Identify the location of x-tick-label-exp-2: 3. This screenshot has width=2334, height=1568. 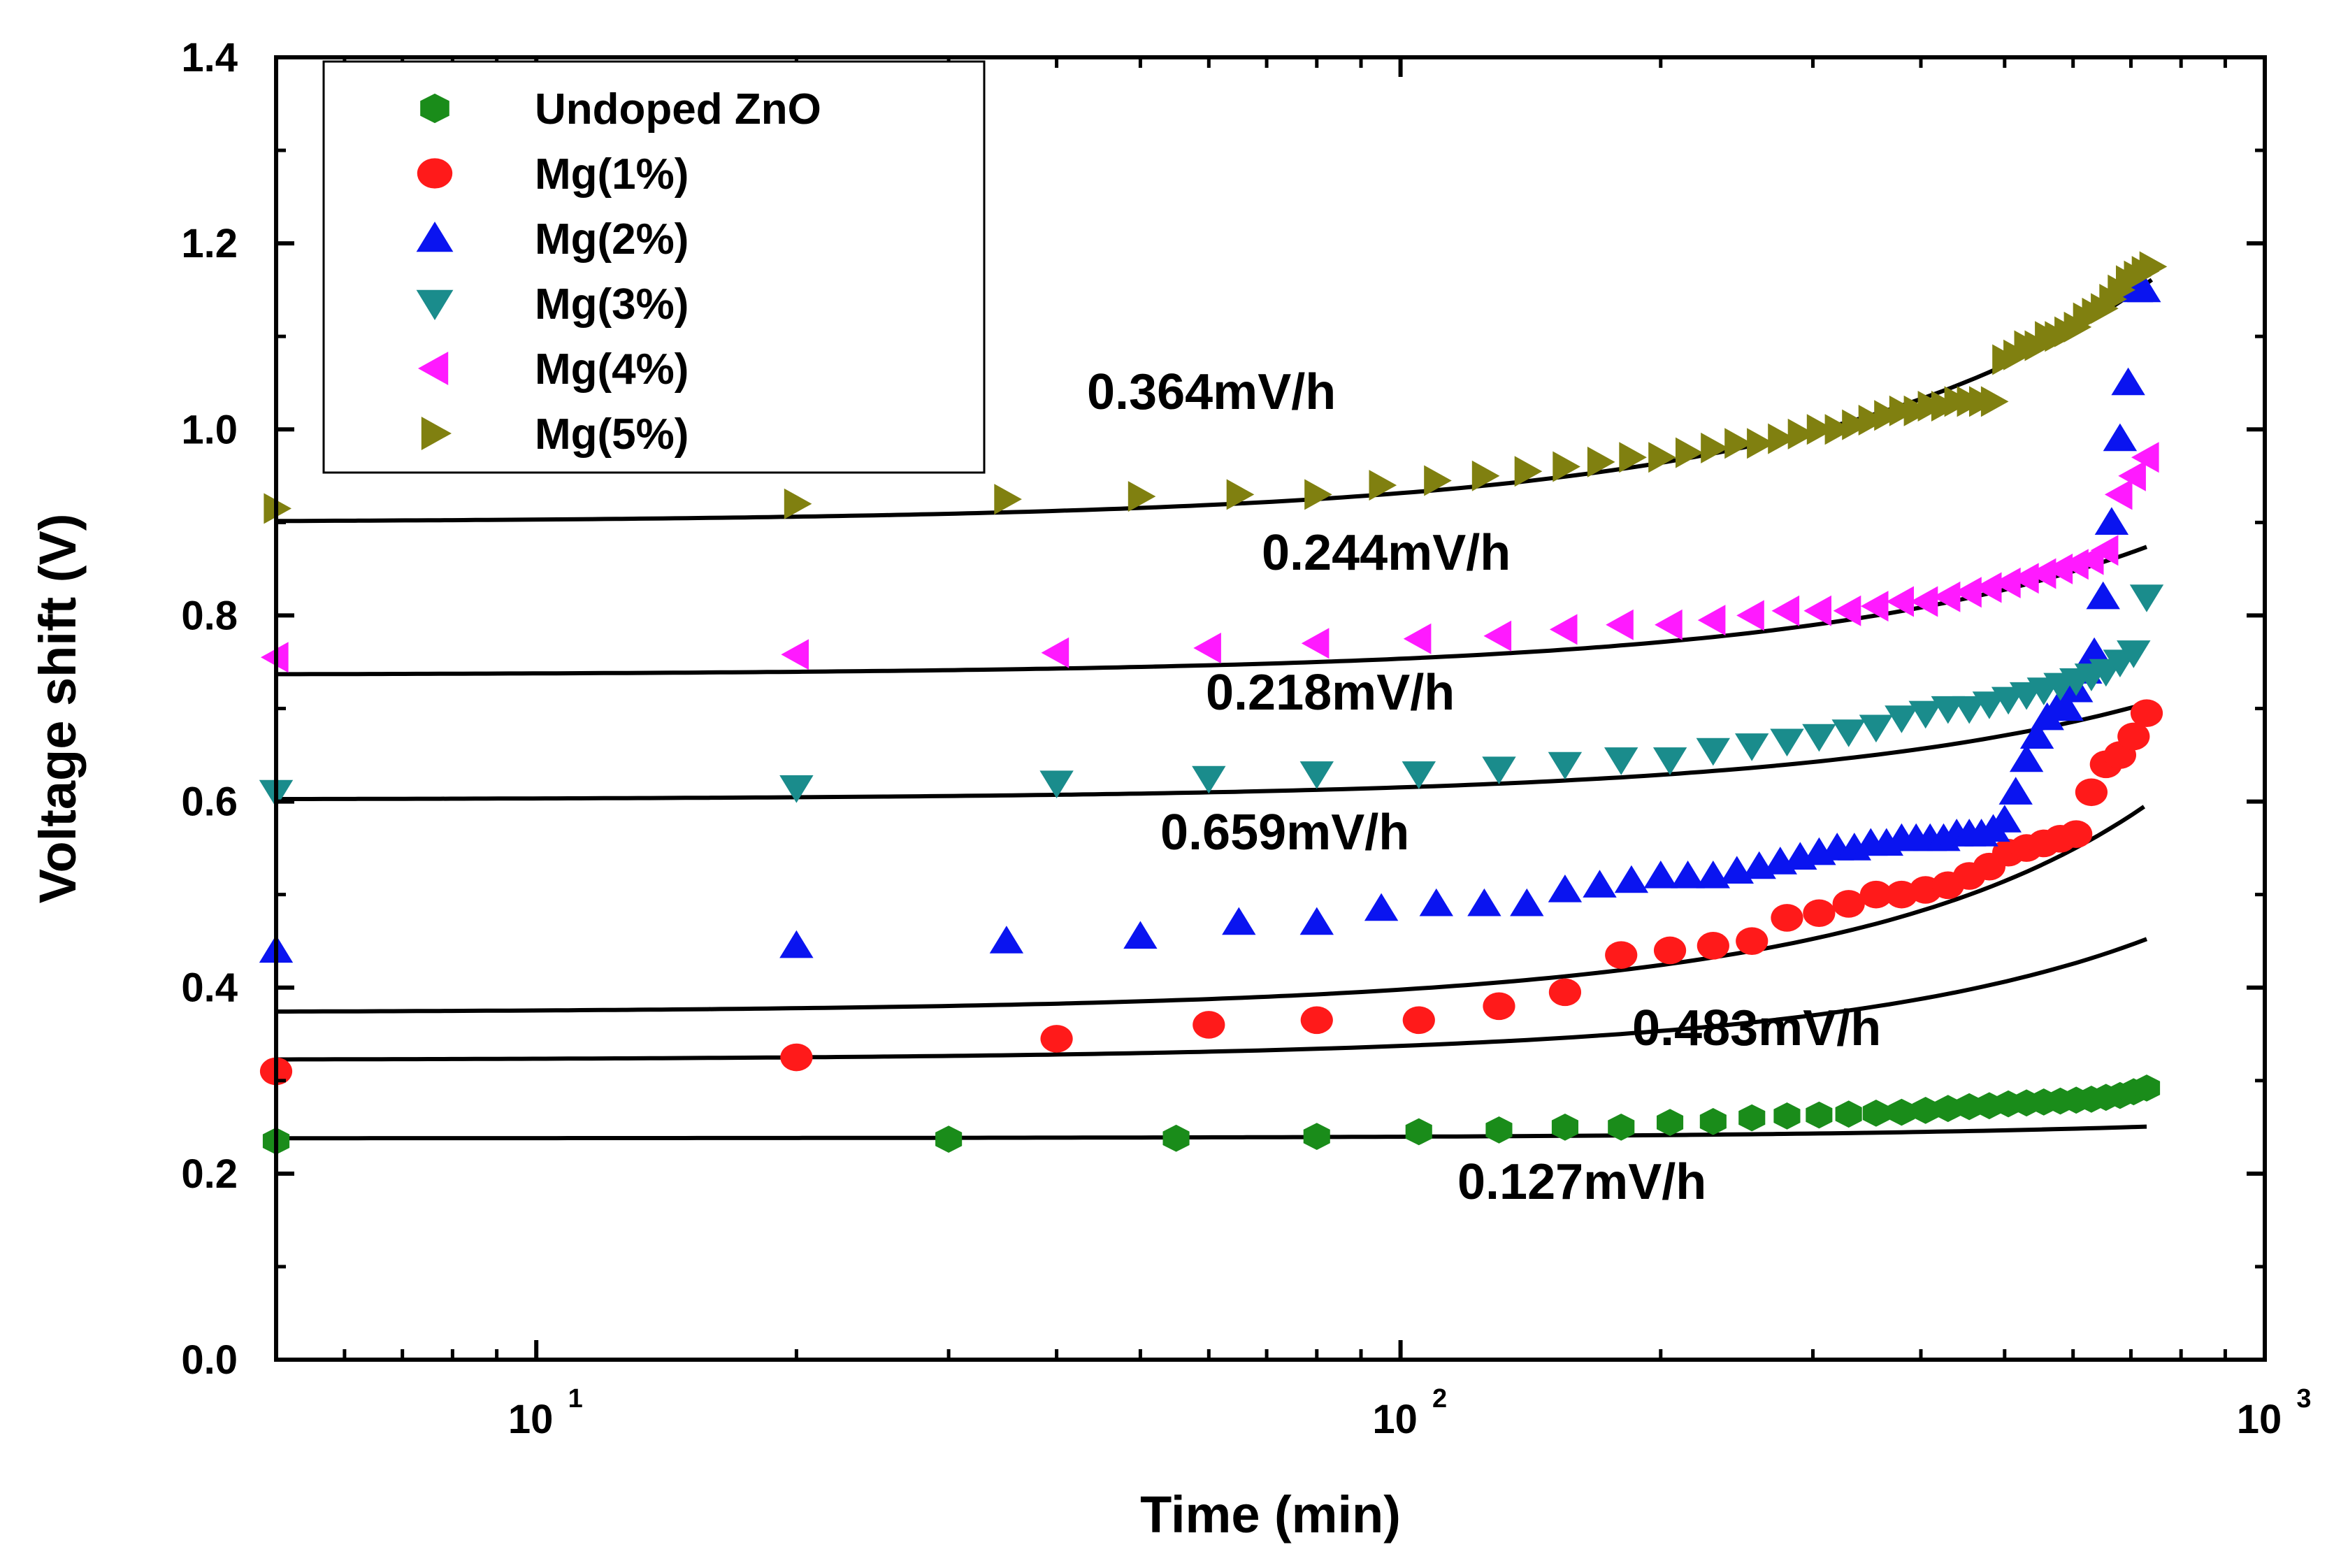
(2303, 1399).